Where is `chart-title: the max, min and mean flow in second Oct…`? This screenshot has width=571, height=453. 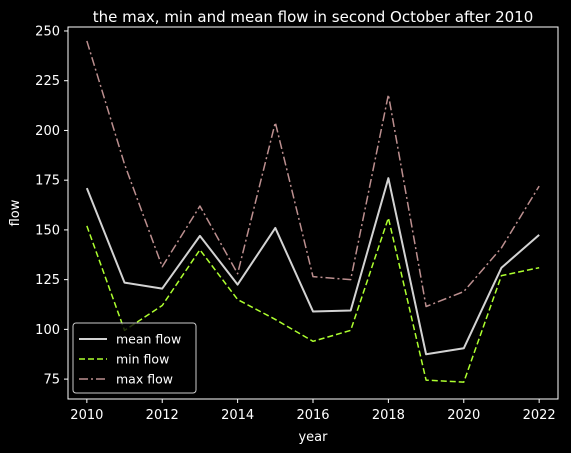
chart-title: the max, min and mean flow in second Oct… is located at coordinates (313, 17).